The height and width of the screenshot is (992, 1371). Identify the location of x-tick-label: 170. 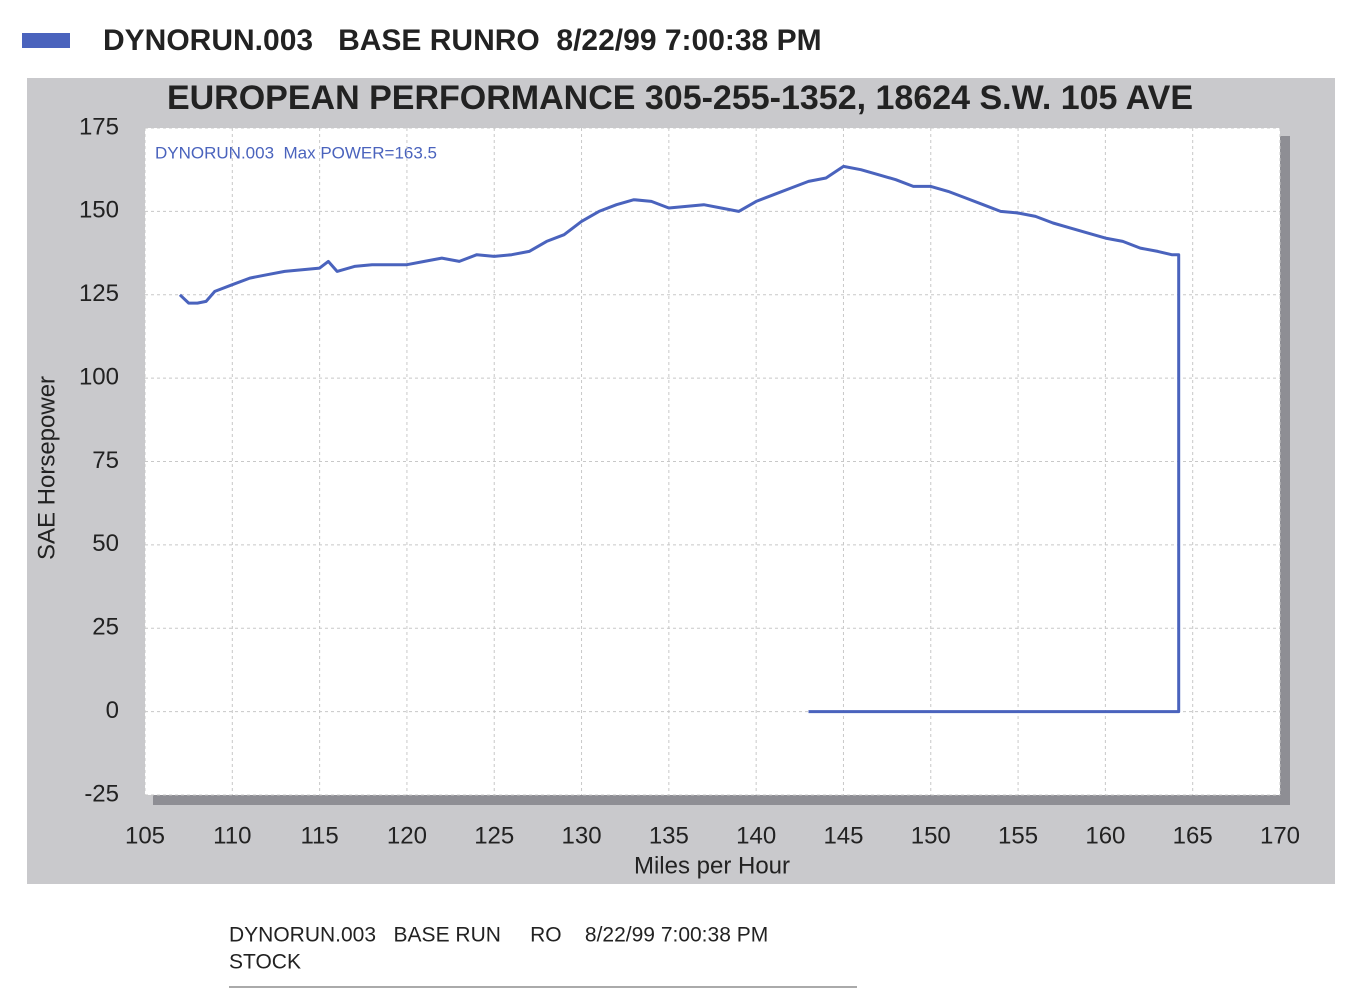
(1280, 835).